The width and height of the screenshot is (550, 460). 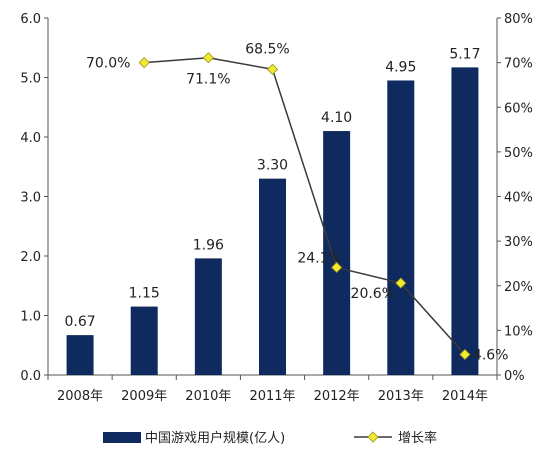 I want to click on right-tick-label: 70%, so click(x=518, y=64).